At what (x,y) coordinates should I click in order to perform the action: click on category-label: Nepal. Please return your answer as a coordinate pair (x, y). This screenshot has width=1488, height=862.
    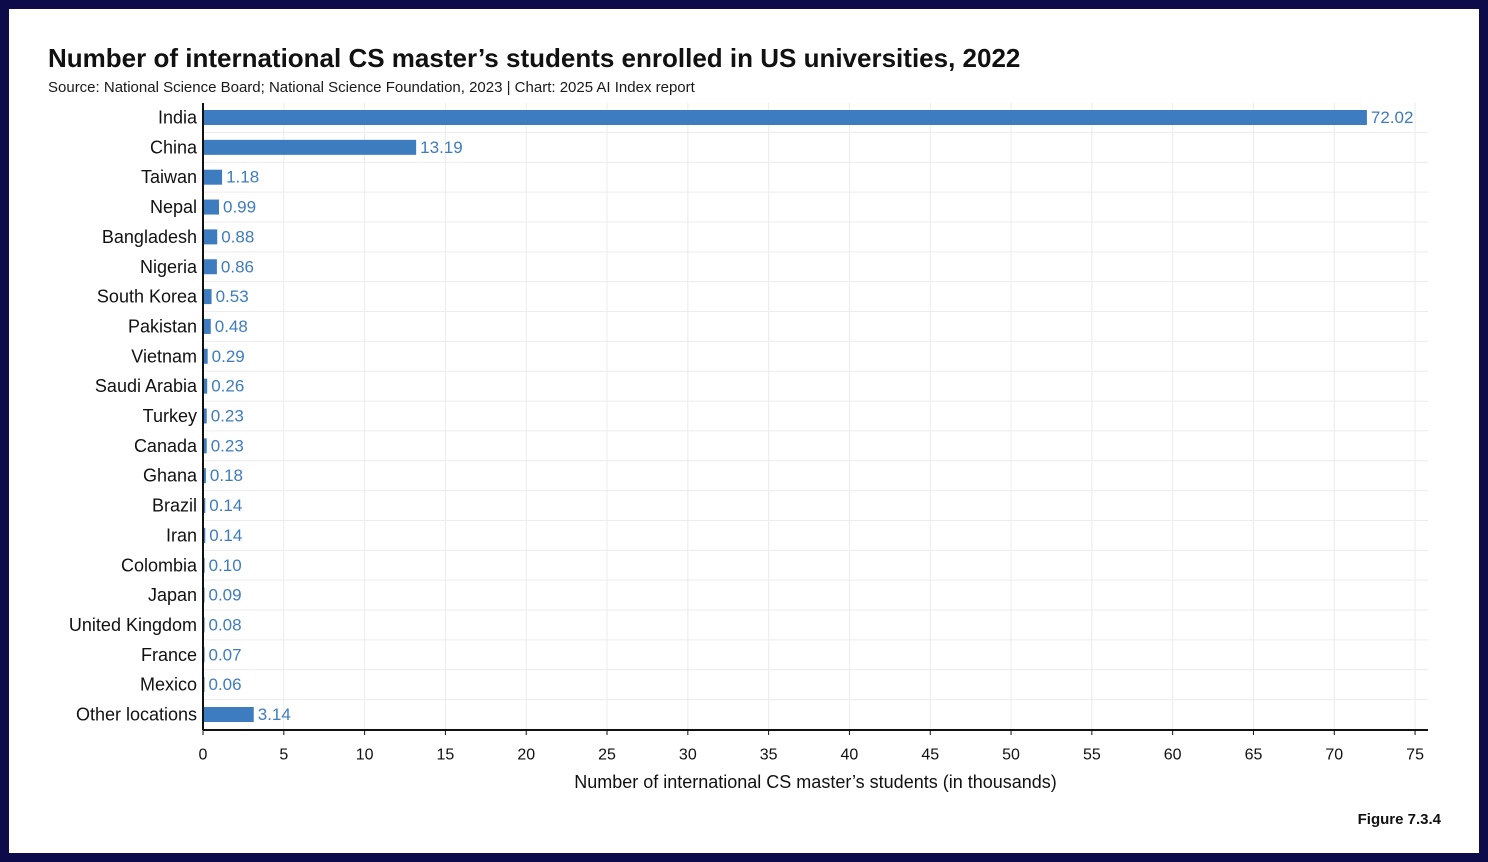
    Looking at the image, I should click on (173, 207).